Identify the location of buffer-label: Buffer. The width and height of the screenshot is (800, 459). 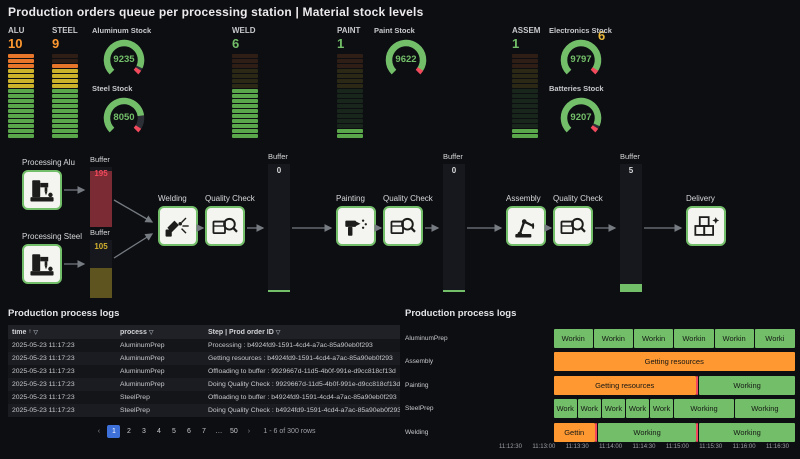
(100, 159).